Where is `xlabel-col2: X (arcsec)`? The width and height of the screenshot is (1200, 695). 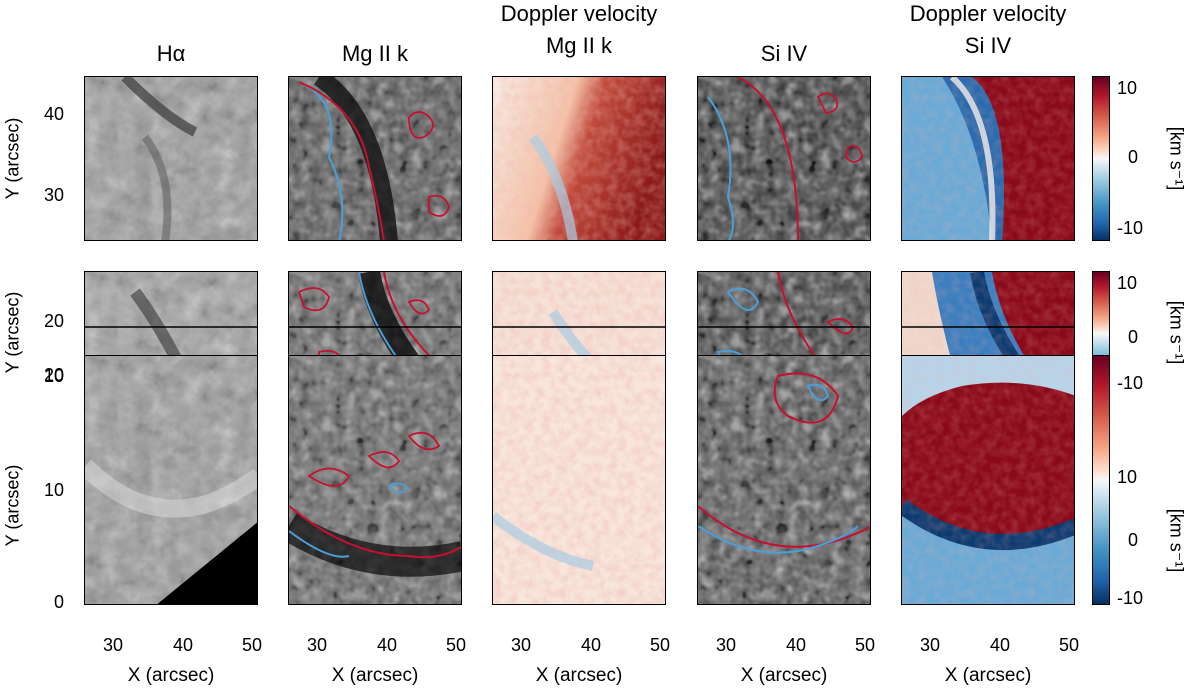
xlabel-col2: X (arcsec) is located at coordinates (375, 675).